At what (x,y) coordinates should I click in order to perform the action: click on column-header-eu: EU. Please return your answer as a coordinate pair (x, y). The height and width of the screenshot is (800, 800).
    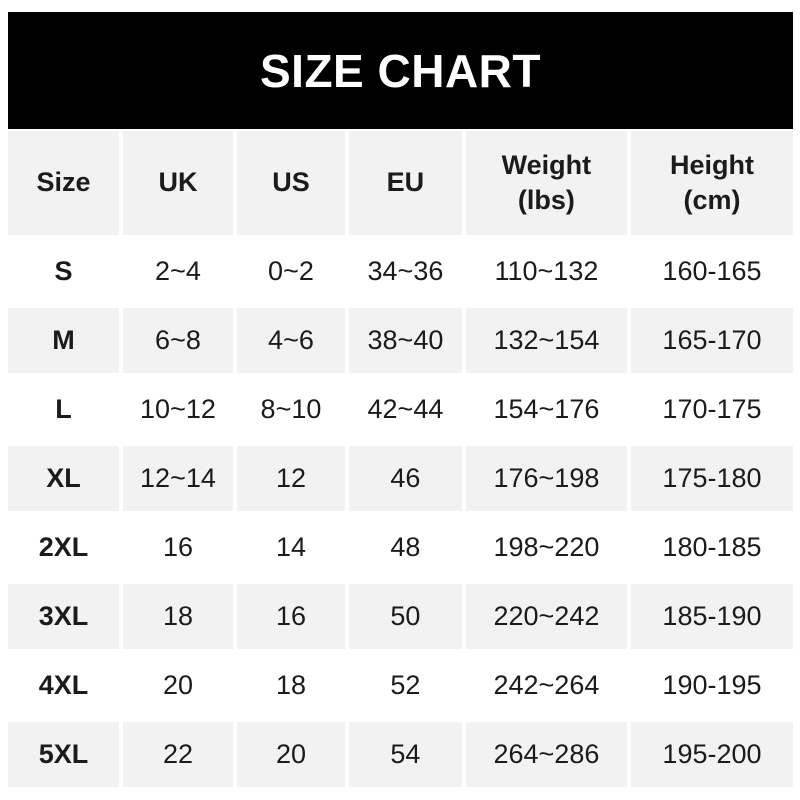
    Looking at the image, I should click on (405, 183).